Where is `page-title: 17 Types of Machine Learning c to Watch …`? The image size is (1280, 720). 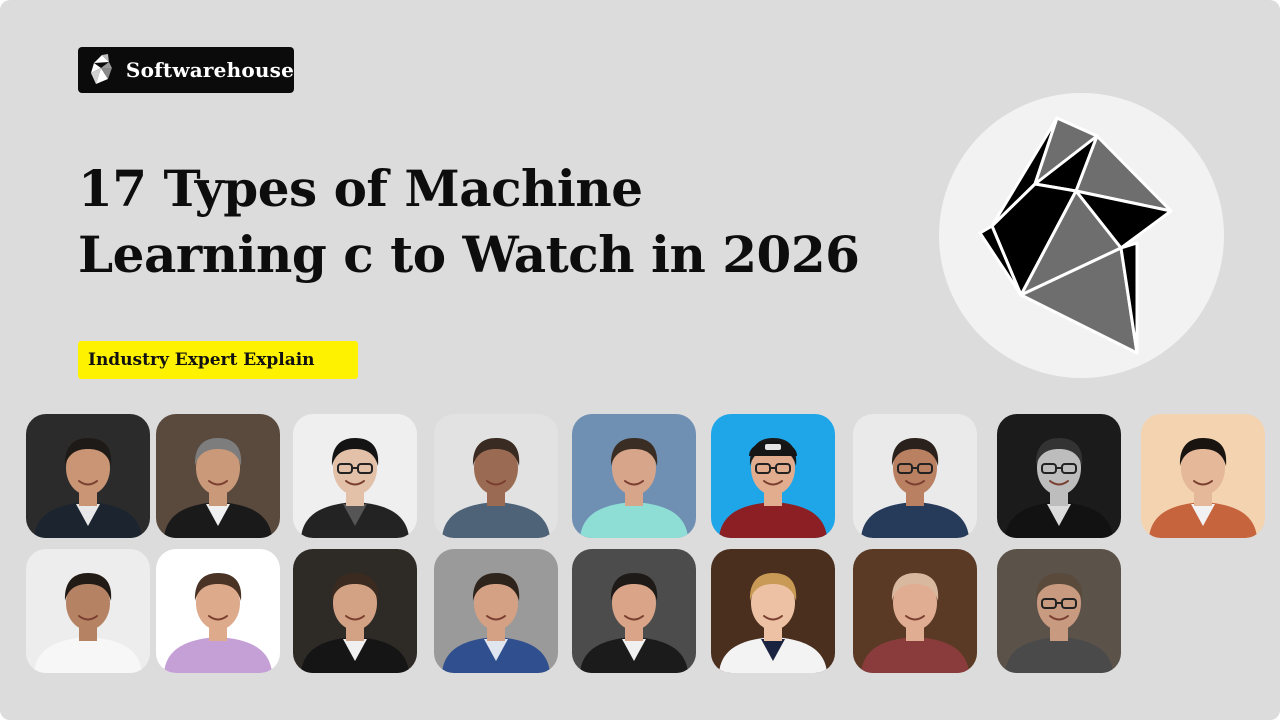 page-title: 17 Types of Machine Learning c to Watch … is located at coordinates (488, 222).